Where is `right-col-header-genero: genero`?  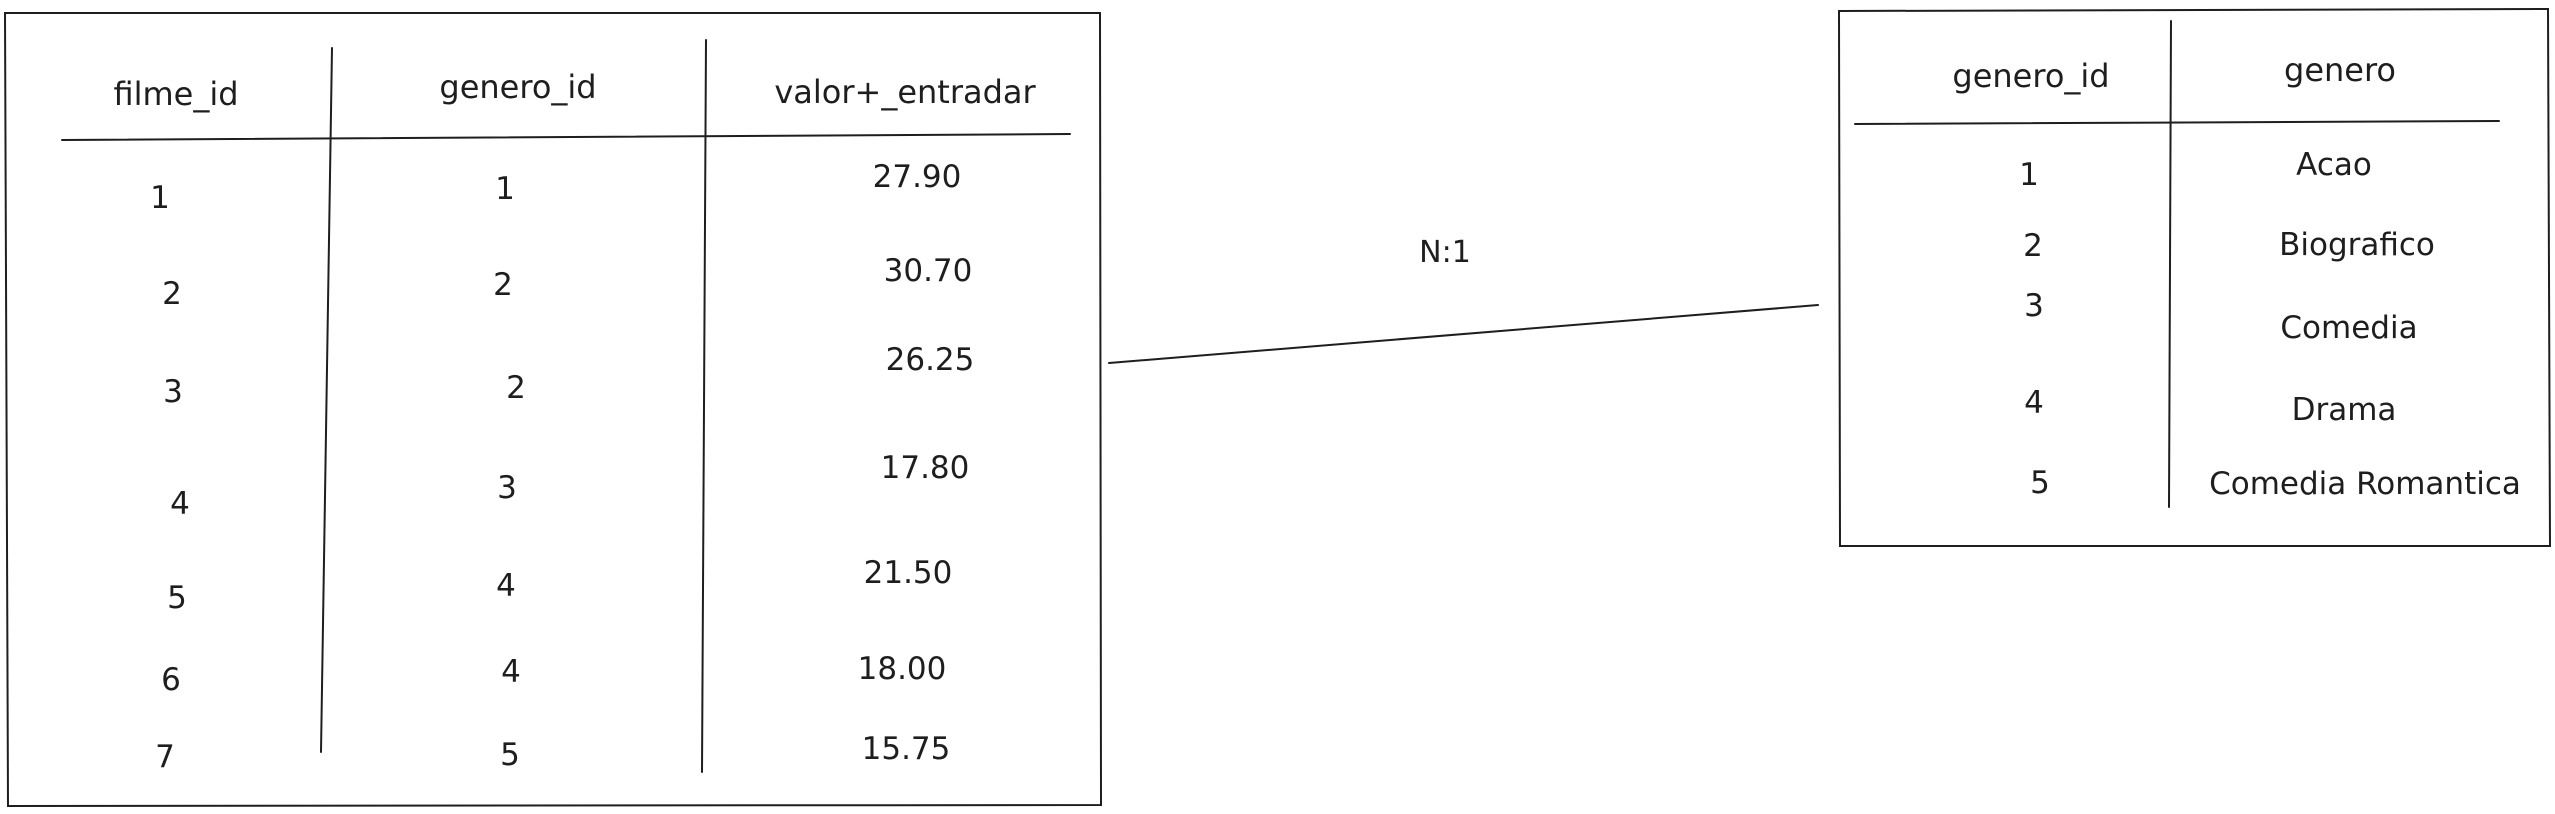
right-col-header-genero: genero is located at coordinates (2340, 70).